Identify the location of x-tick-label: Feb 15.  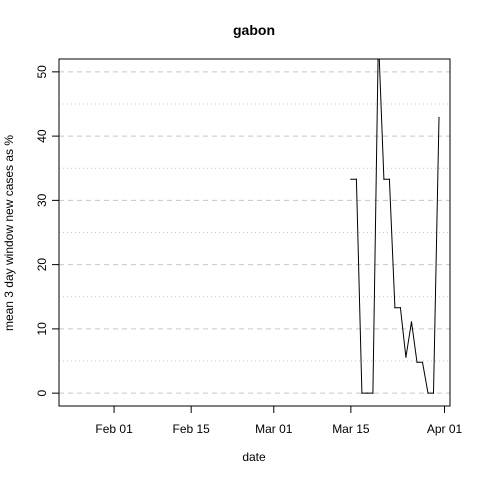
(191, 429).